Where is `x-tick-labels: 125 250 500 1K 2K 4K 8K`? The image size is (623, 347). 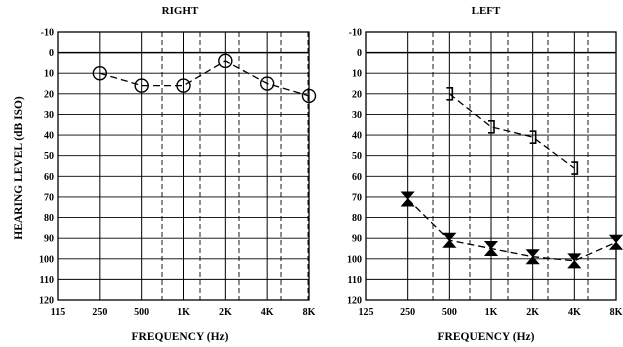 x-tick-labels: 125 250 500 1K 2K 4K 8K is located at coordinates (491, 312).